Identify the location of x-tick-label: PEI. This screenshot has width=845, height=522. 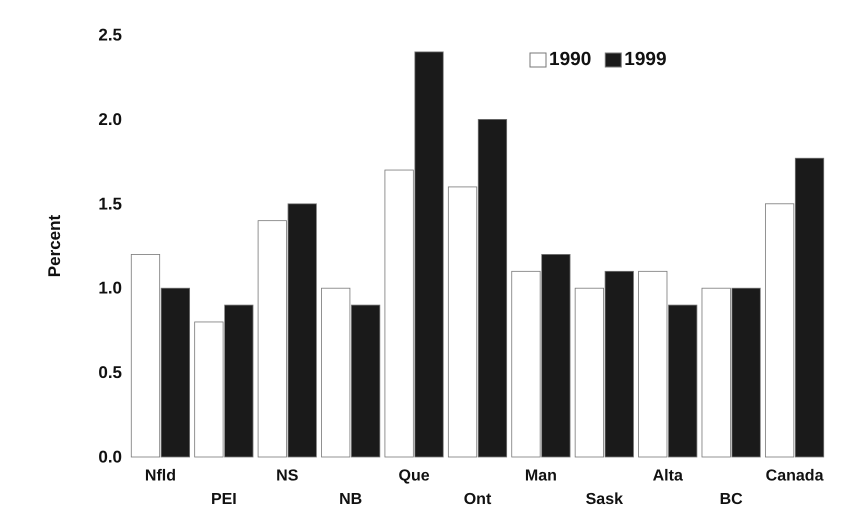
(223, 499).